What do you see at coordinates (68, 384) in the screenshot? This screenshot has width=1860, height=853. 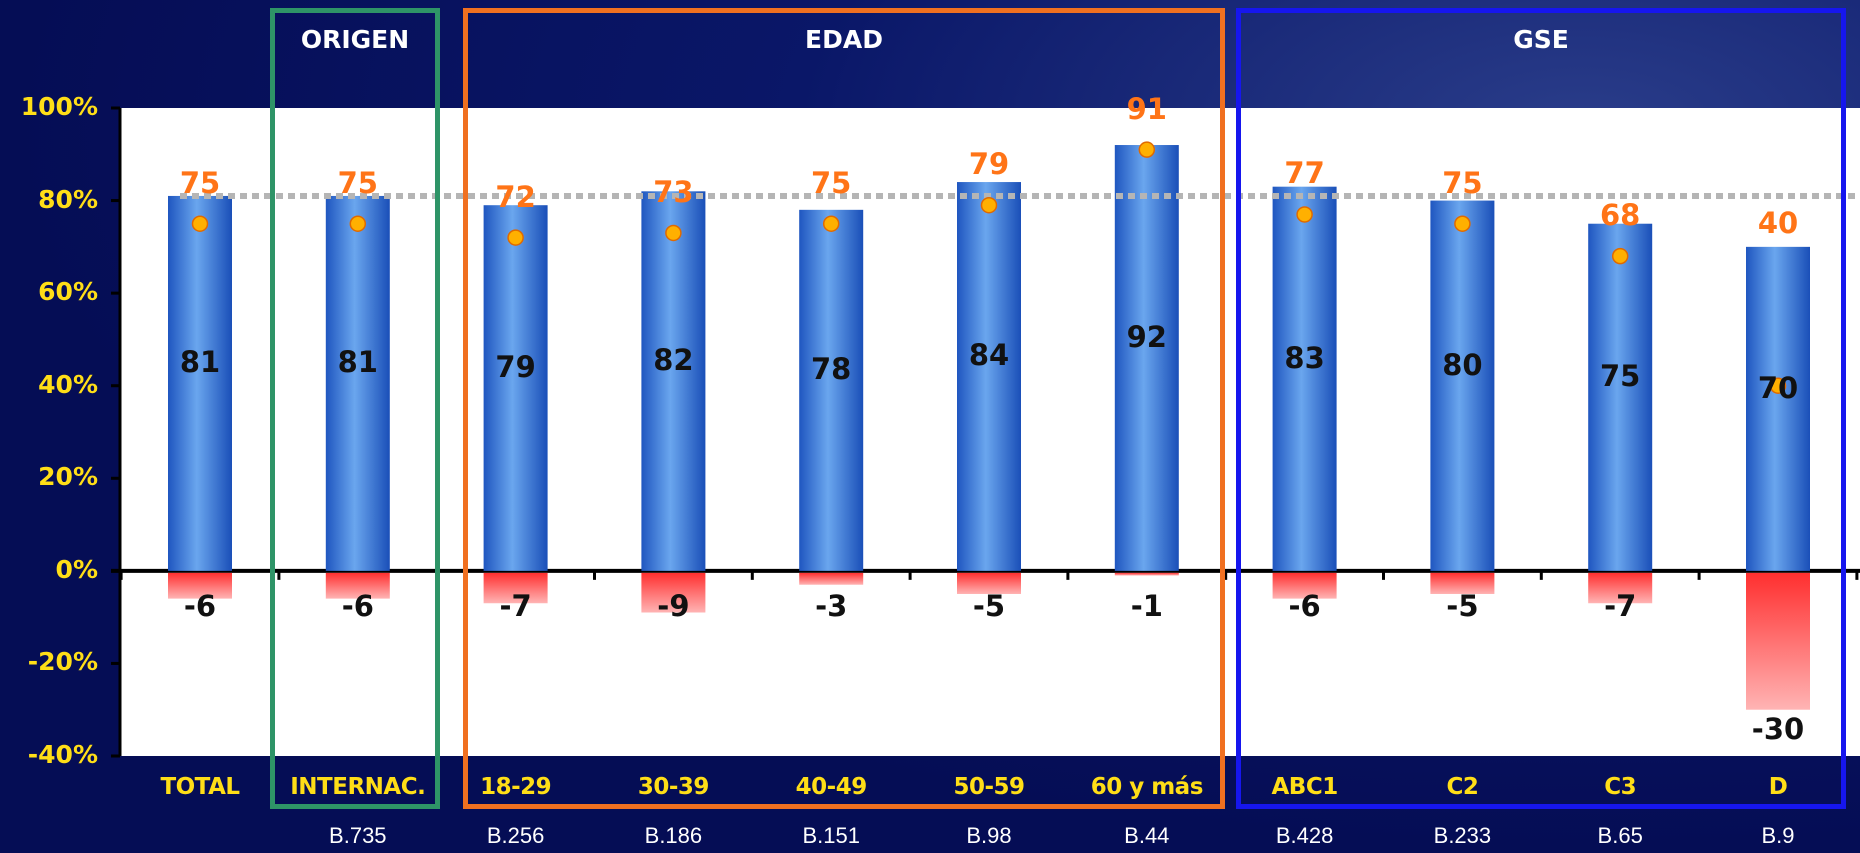 I see `y-tick-label: 40%` at bounding box center [68, 384].